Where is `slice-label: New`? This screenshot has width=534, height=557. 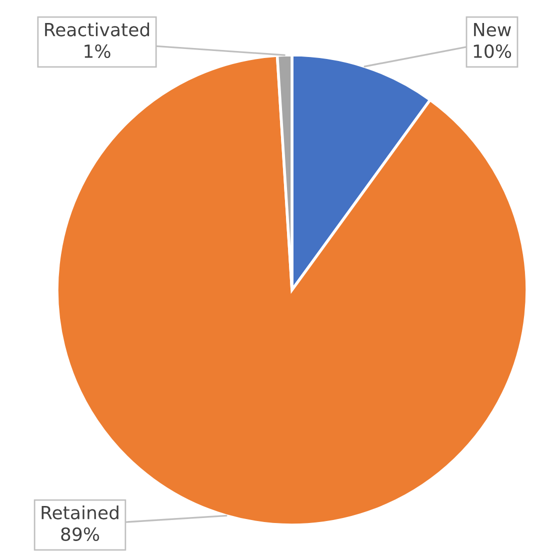 slice-label: New is located at coordinates (492, 29).